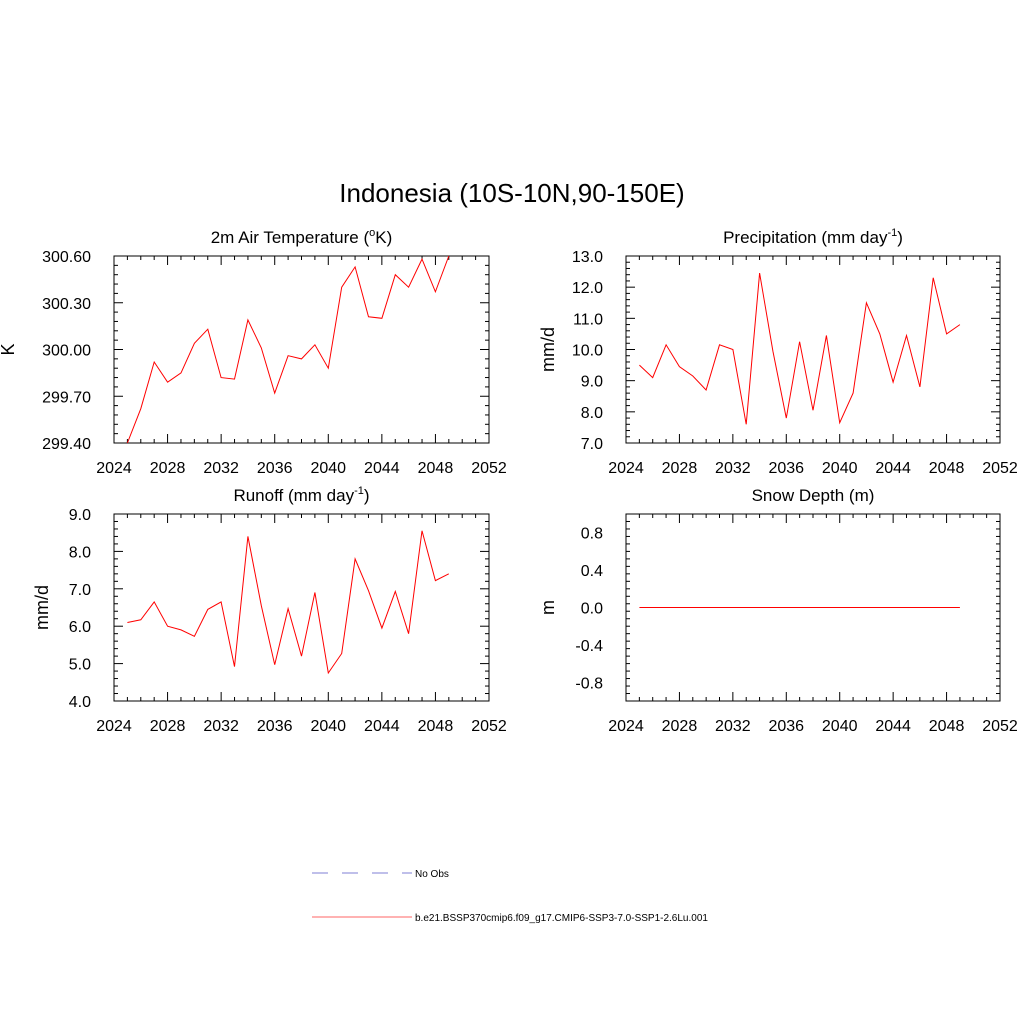 This screenshot has width=1024, height=1024. Describe the element at coordinates (380, 874) in the screenshot. I see `legend-entry-no-obs: No Obs` at that location.